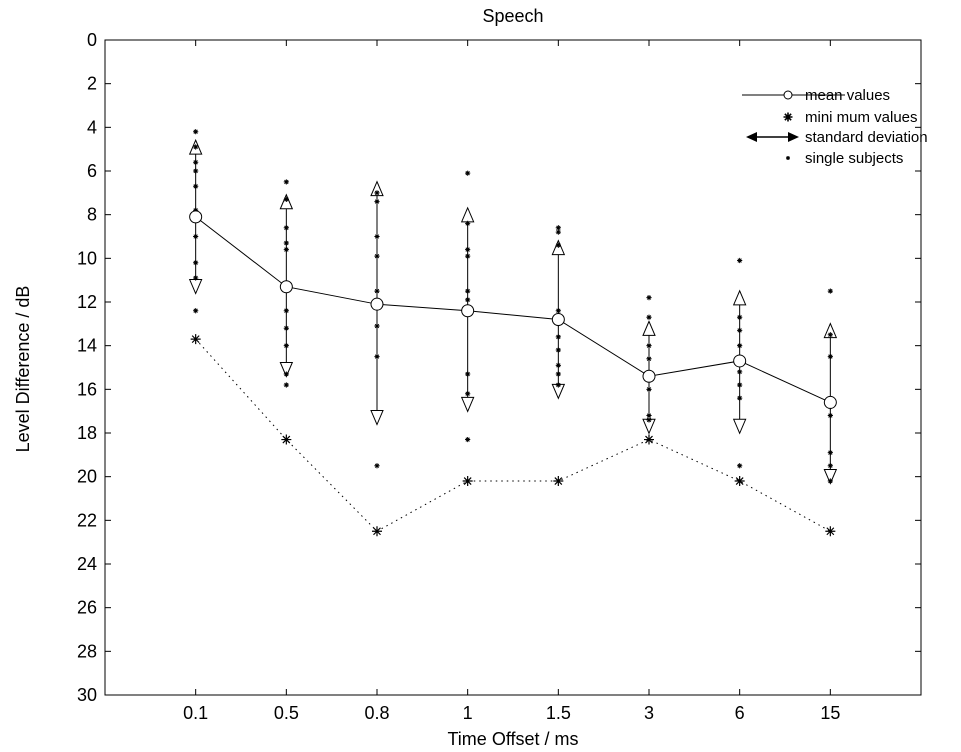 The height and width of the screenshot is (752, 961). I want to click on y-axis-title: Level Difference / dB, so click(23, 369).